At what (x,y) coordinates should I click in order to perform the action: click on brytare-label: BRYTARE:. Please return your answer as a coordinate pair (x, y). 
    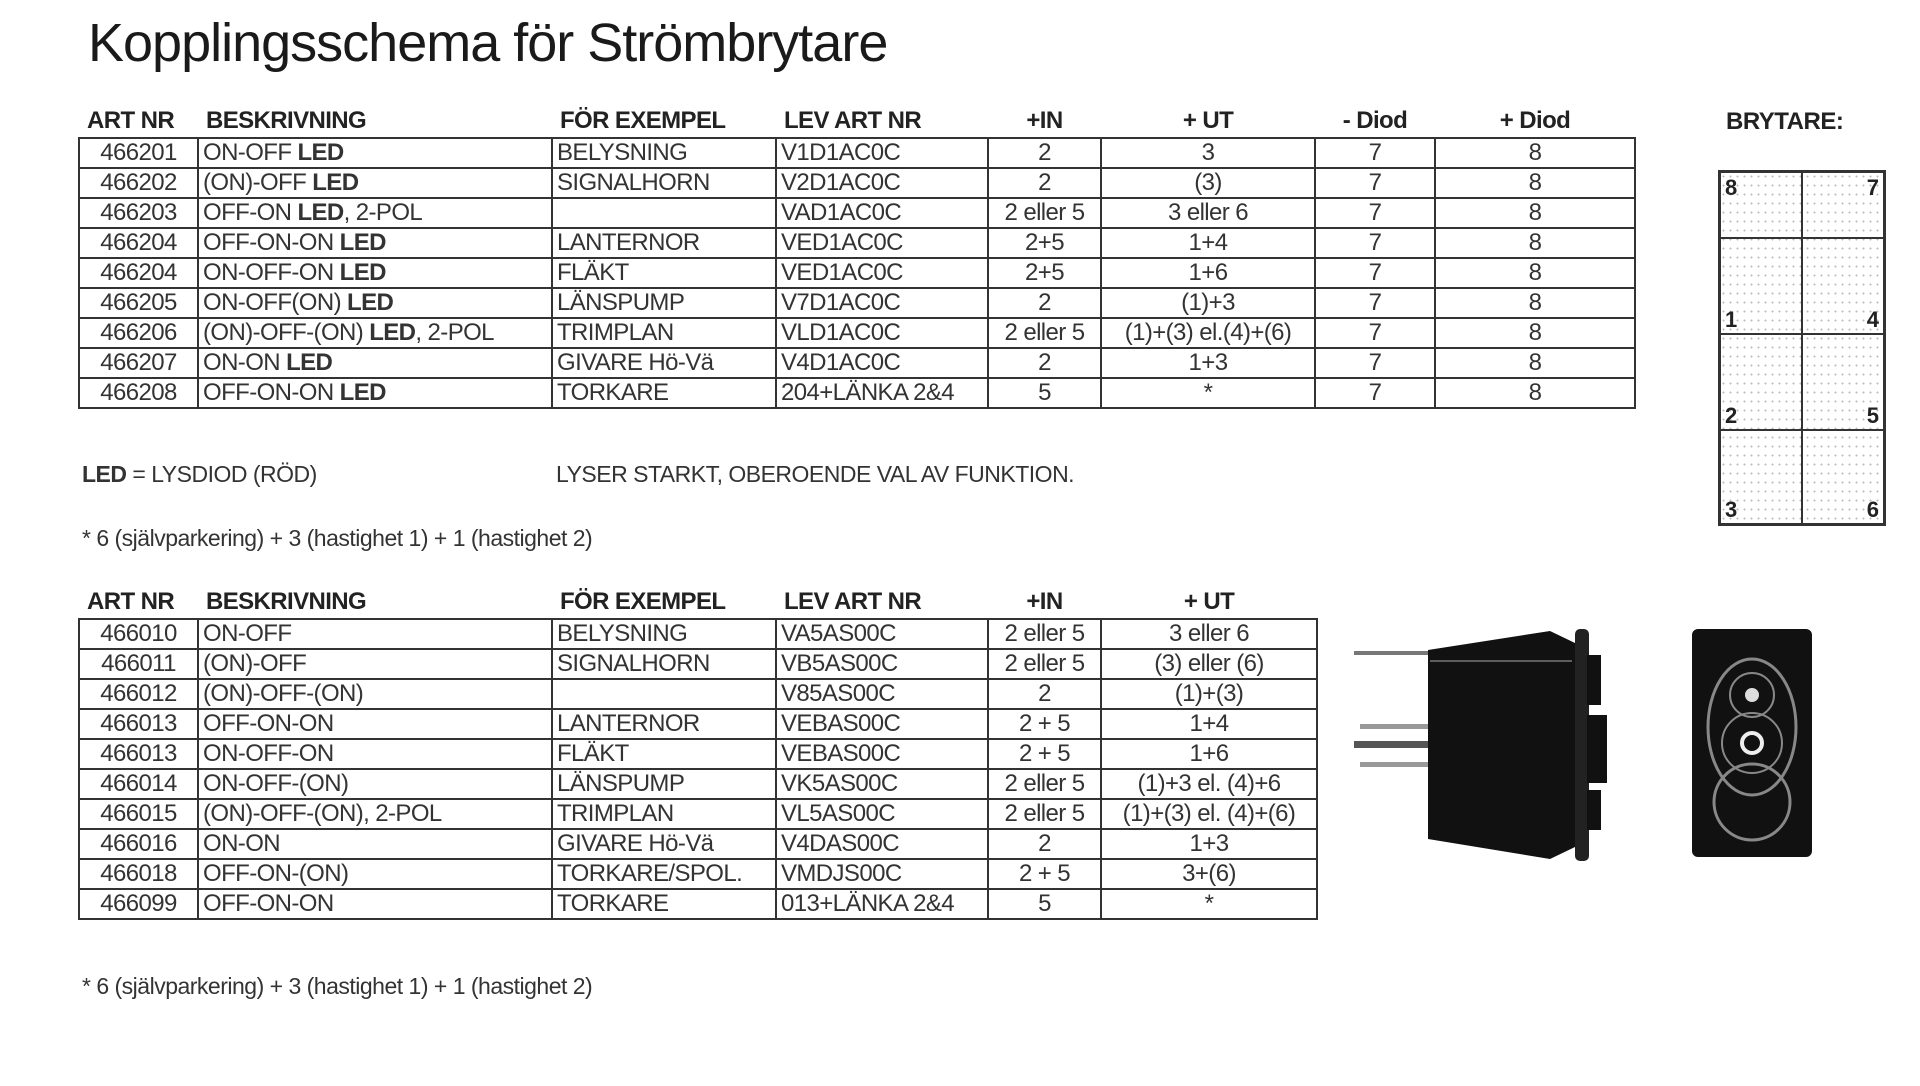
    Looking at the image, I should click on (1785, 121).